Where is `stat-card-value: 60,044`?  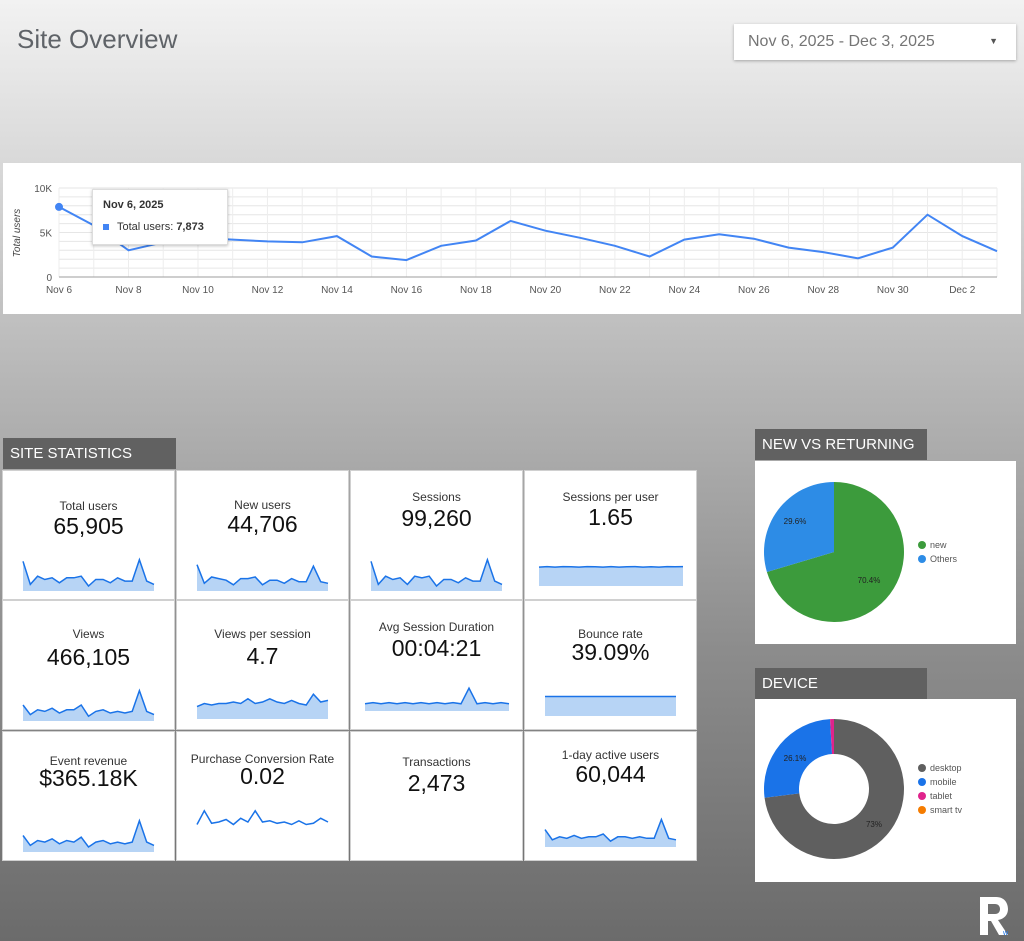 stat-card-value: 60,044 is located at coordinates (610, 774).